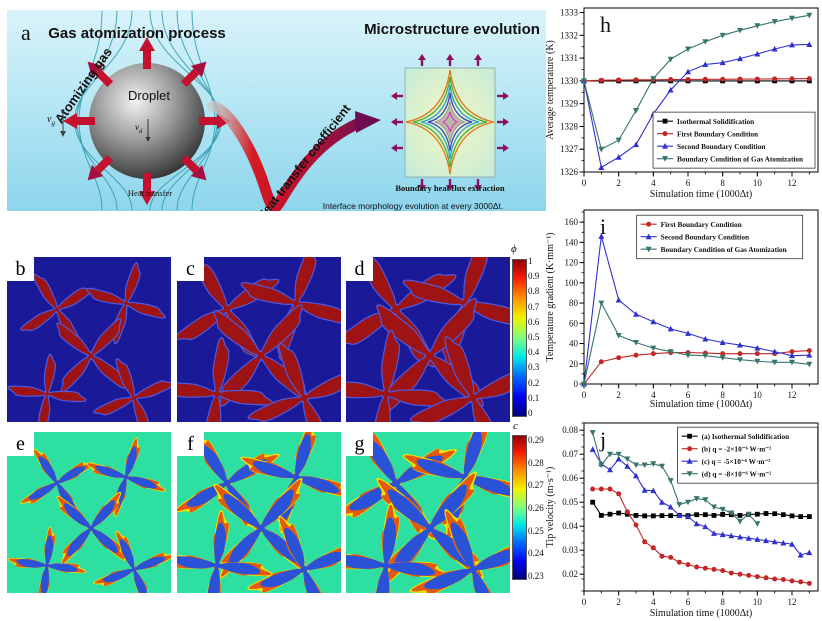  I want to click on y-axis-label: Tip velocity (m·s⁻¹), so click(550, 507).